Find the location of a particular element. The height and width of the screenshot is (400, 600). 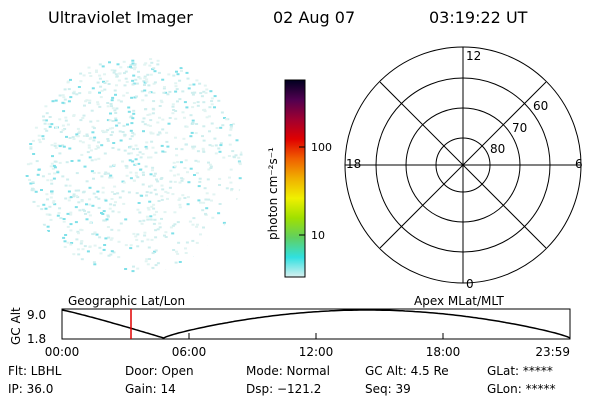

polar-diagonal-b is located at coordinates (463, 165).